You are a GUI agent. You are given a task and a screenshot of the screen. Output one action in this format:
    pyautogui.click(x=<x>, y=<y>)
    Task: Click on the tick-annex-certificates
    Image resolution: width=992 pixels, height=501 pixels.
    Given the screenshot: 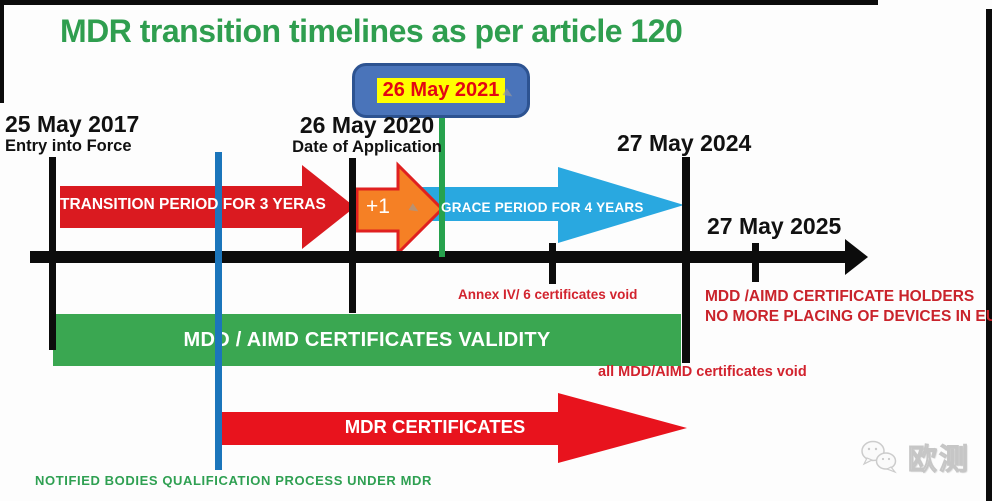 What is the action you would take?
    pyautogui.click(x=552, y=263)
    